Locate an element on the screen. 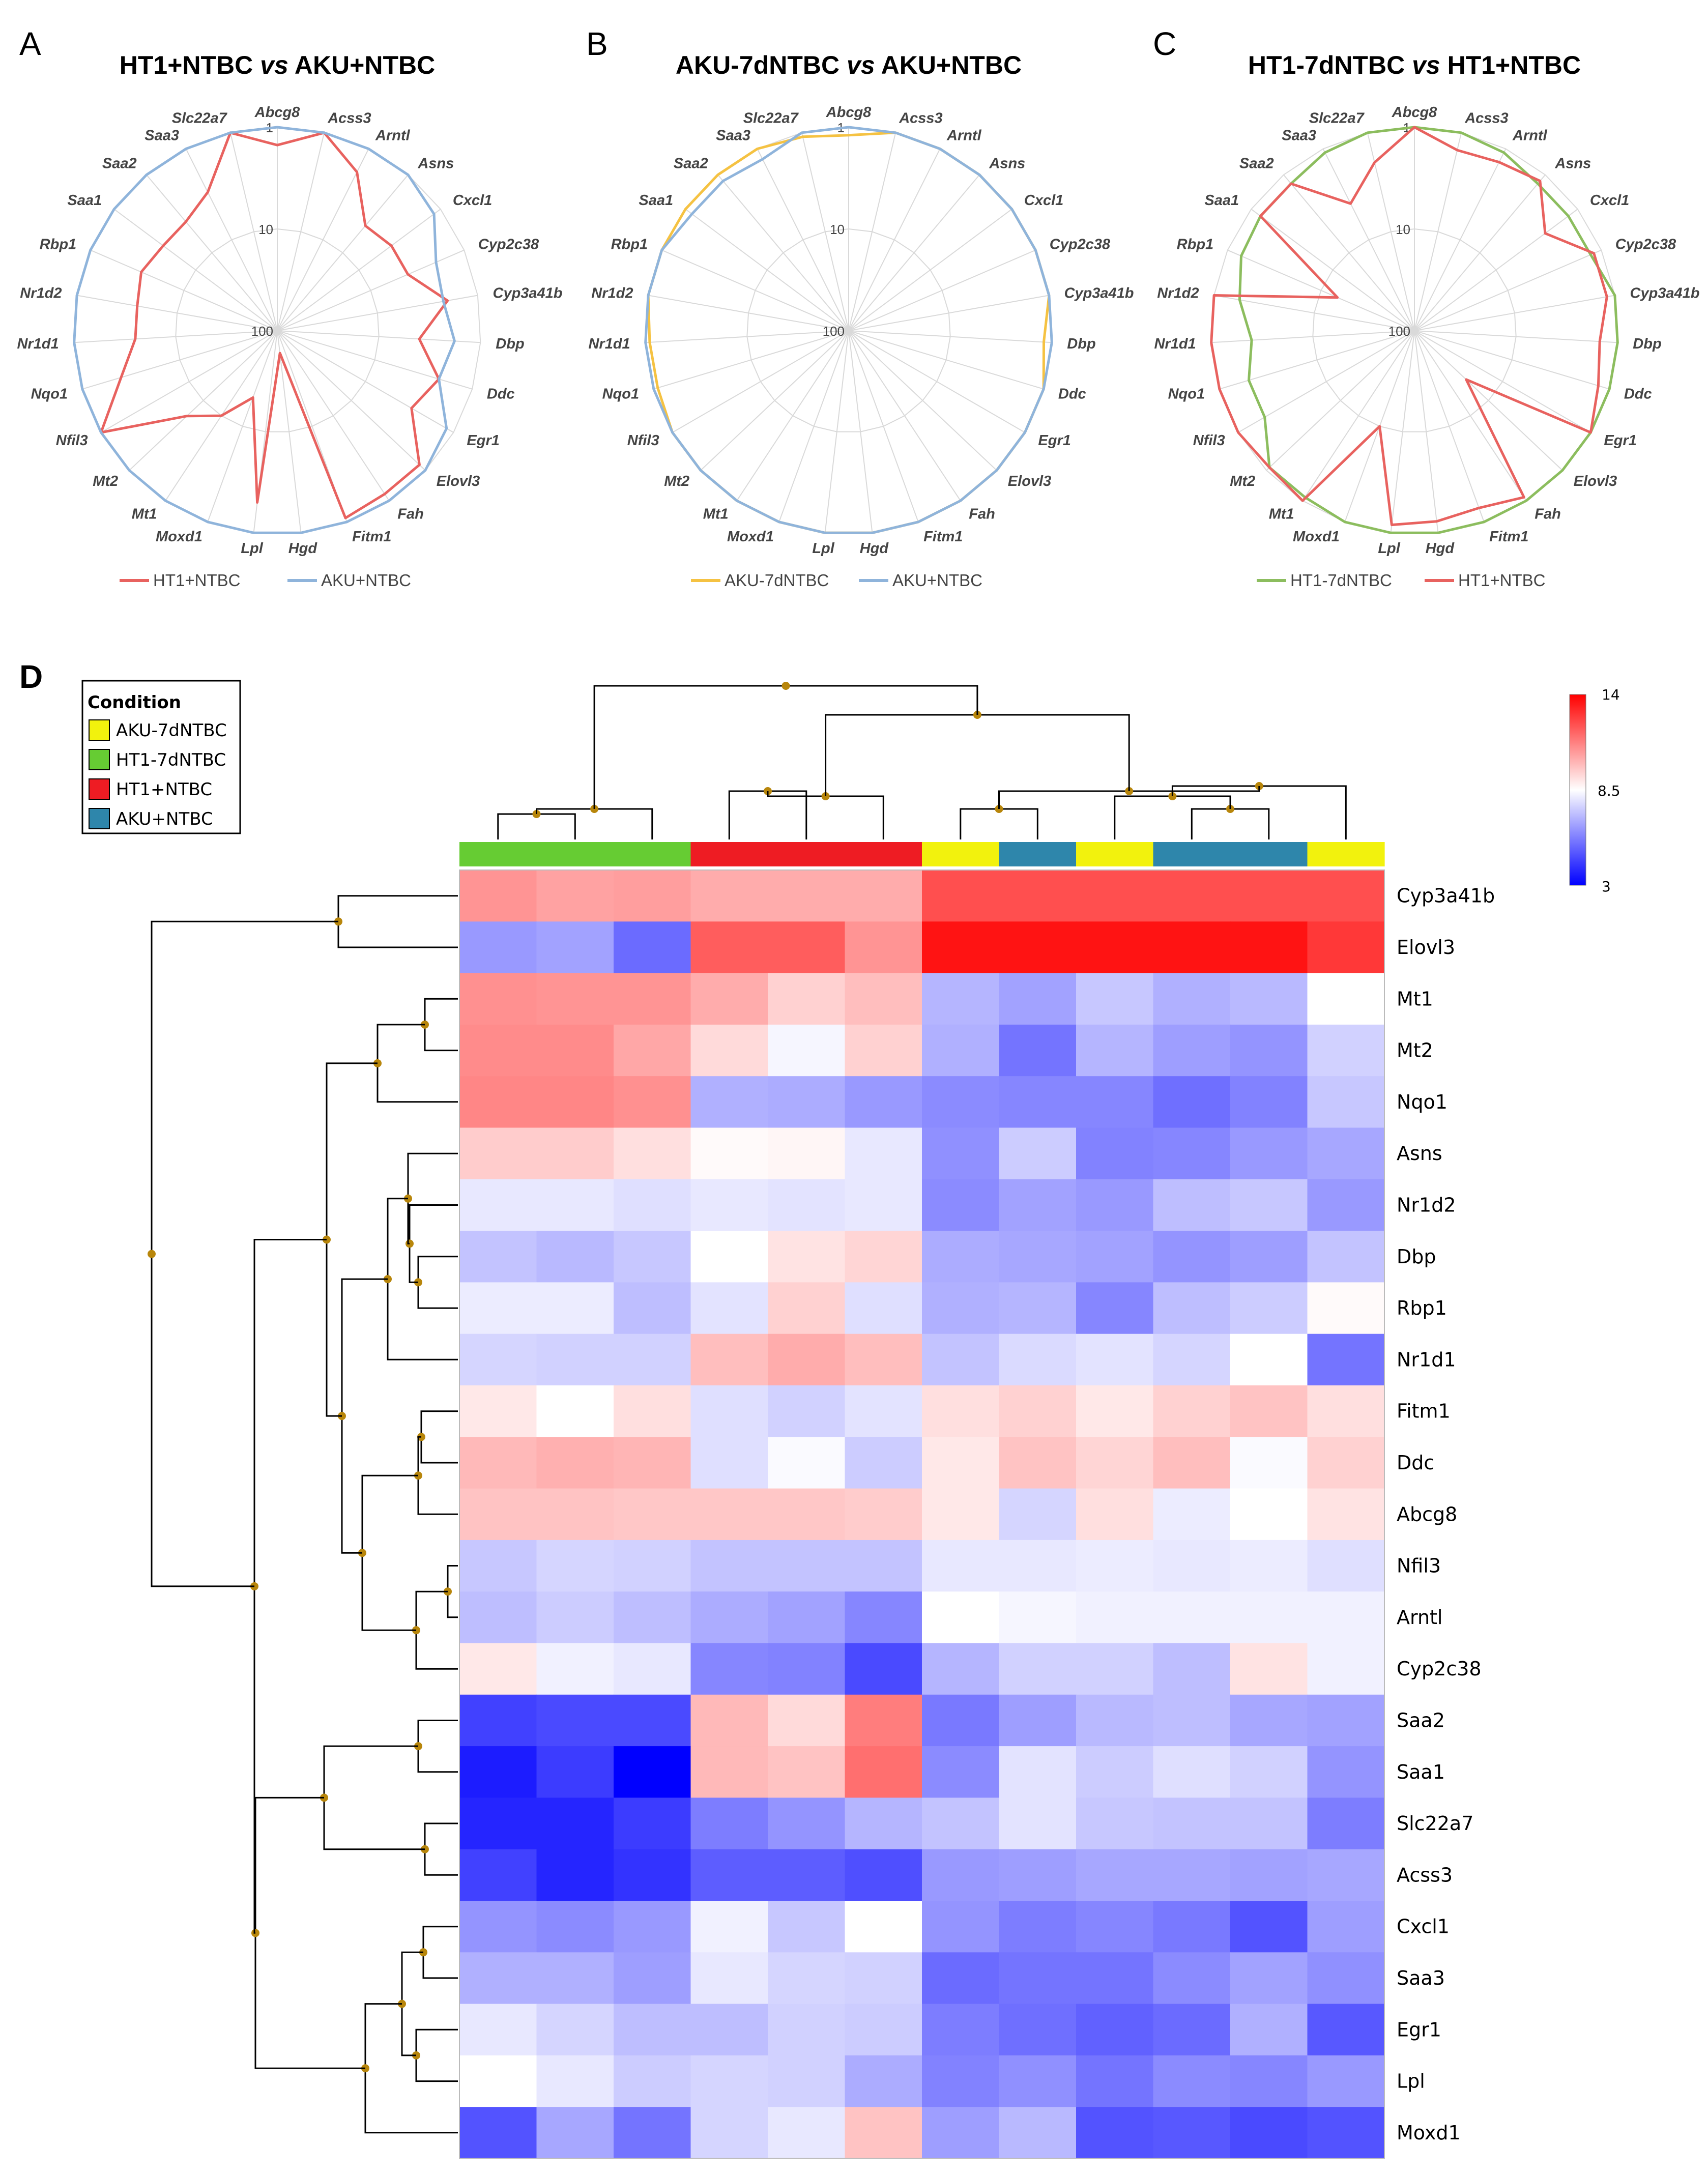 This screenshot has height=2175, width=1708. radar-gene-label: Nr1d1 is located at coordinates (609, 344).